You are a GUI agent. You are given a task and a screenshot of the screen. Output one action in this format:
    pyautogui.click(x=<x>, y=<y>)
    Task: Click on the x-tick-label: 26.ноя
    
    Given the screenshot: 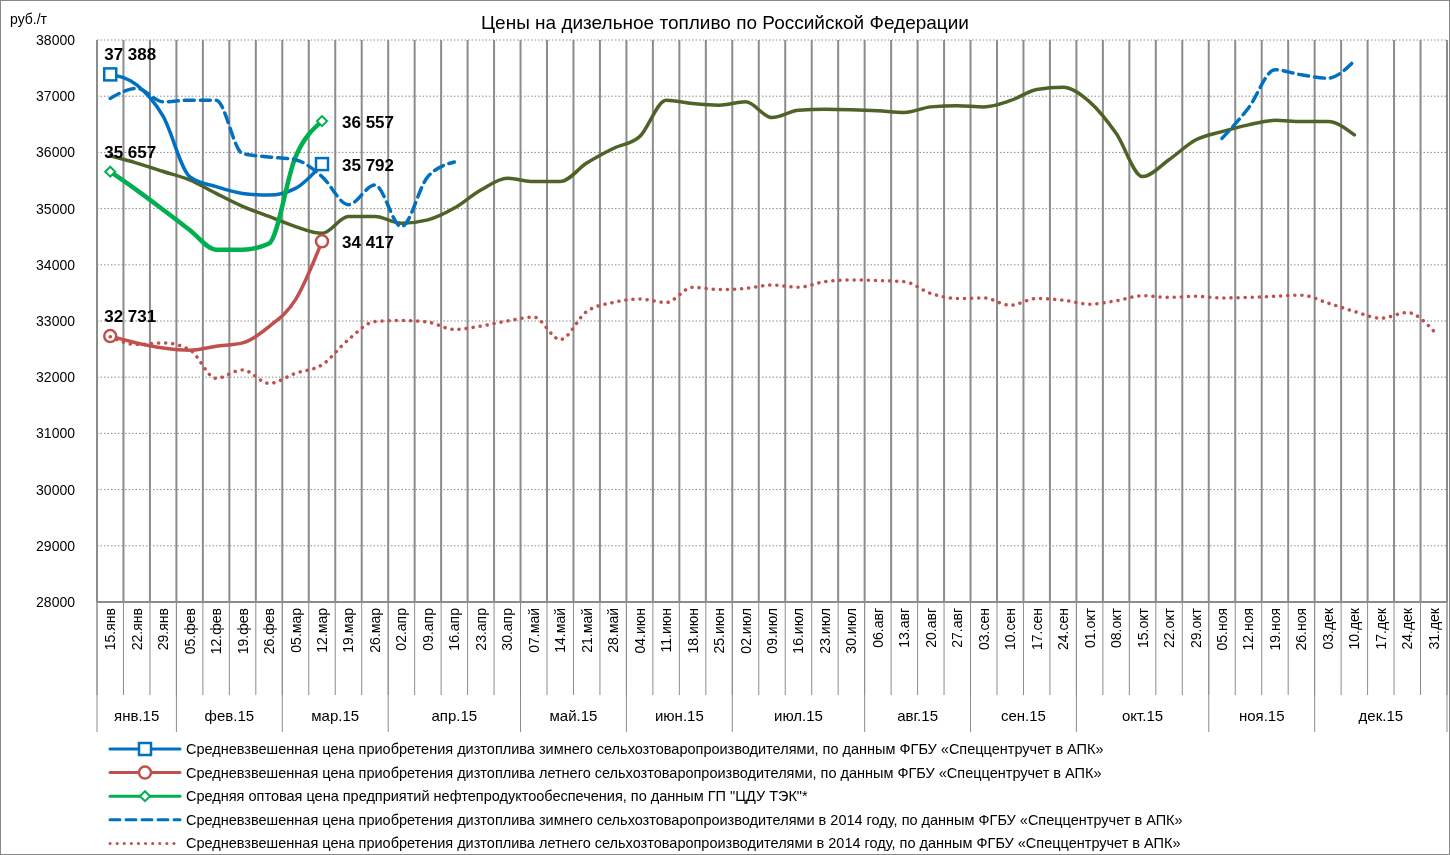 What is the action you would take?
    pyautogui.click(x=1301, y=629)
    